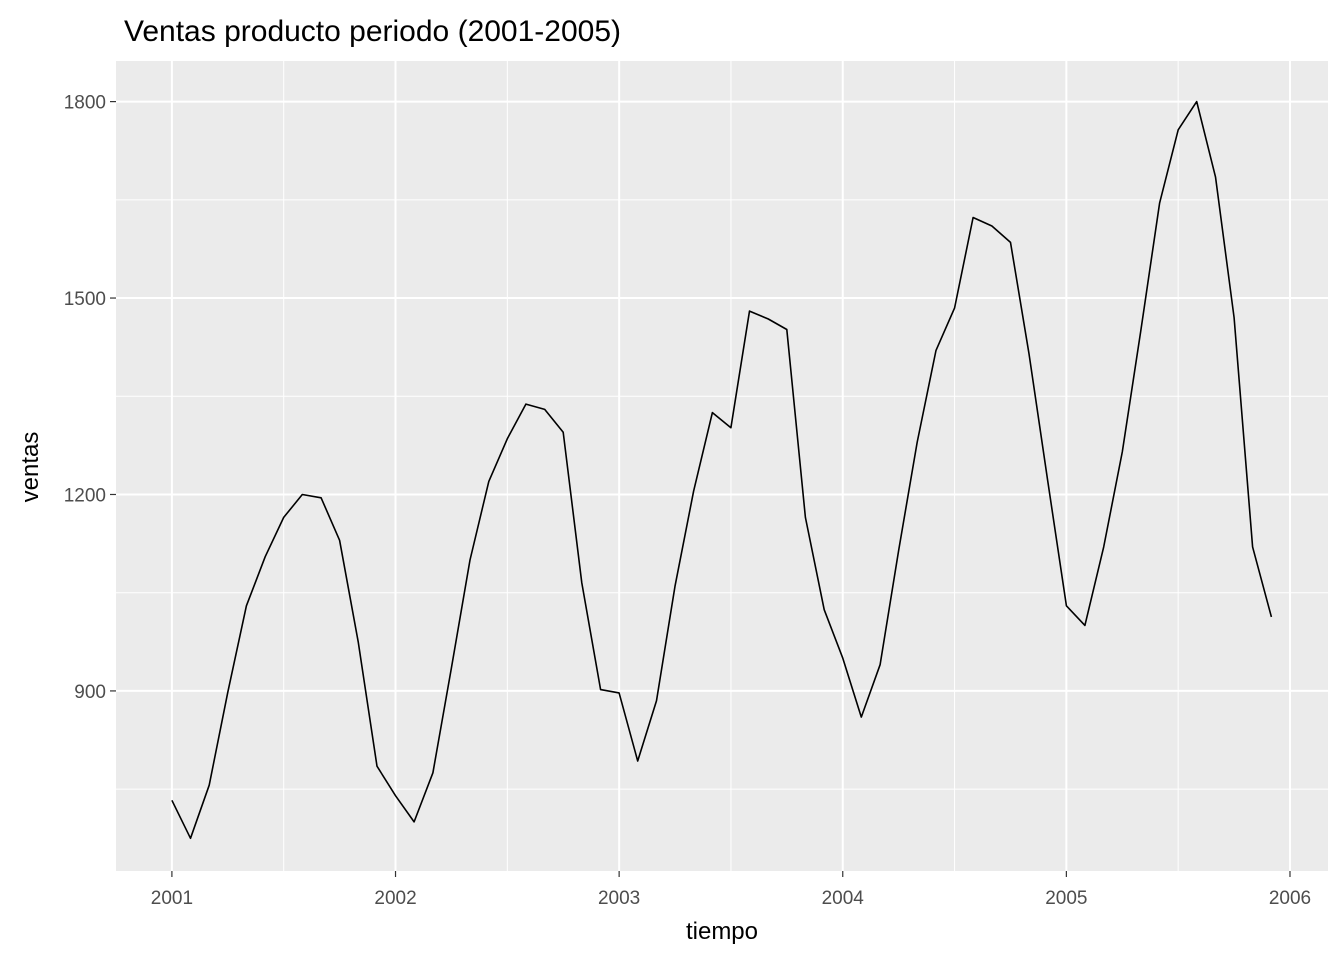  I want to click on x-tick-label: 2004, so click(843, 898).